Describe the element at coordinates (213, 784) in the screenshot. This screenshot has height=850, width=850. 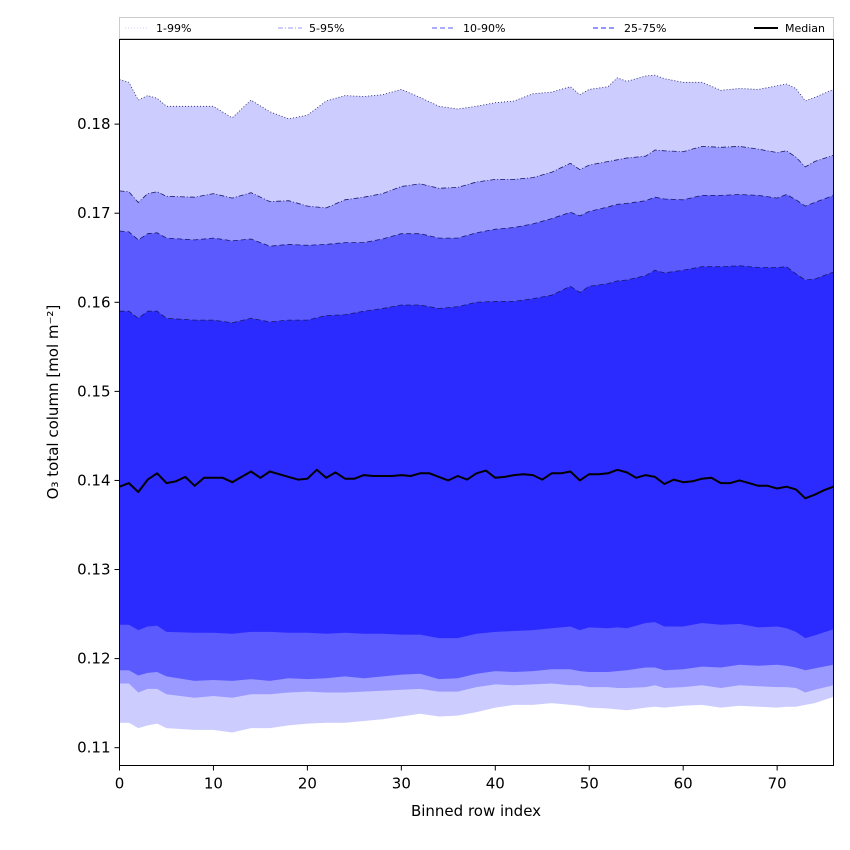
I see `x-tick-label-10: 10` at that location.